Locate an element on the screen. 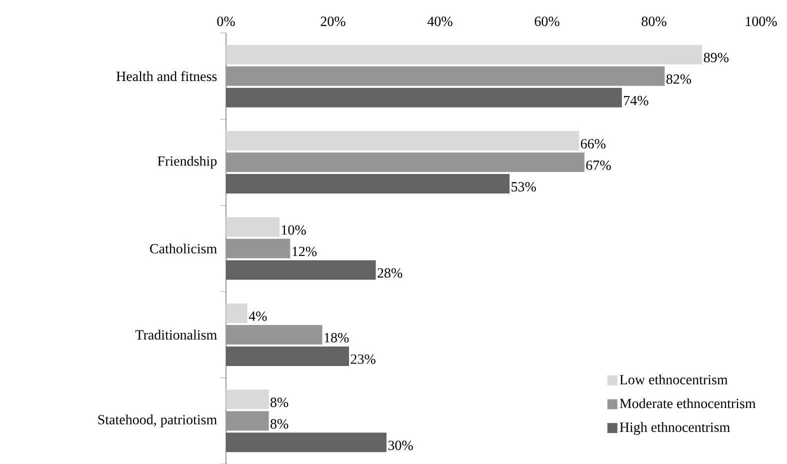 The width and height of the screenshot is (787, 464). data-label: 74% is located at coordinates (636, 101).